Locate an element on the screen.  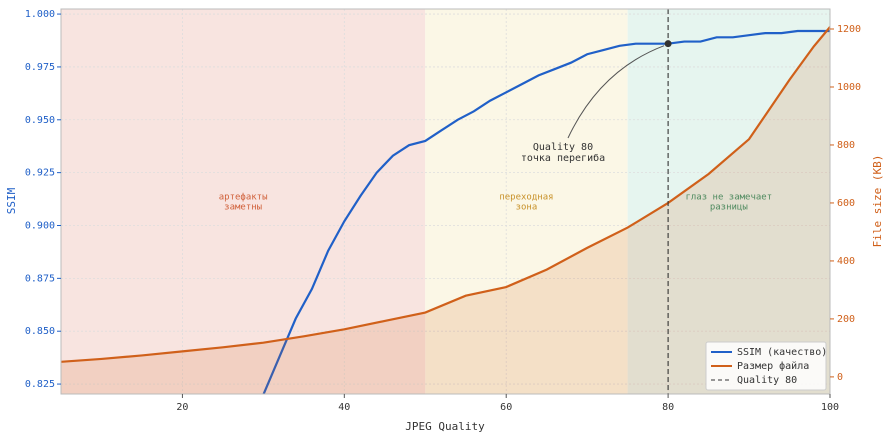
region-label: разницы is located at coordinates (729, 208).